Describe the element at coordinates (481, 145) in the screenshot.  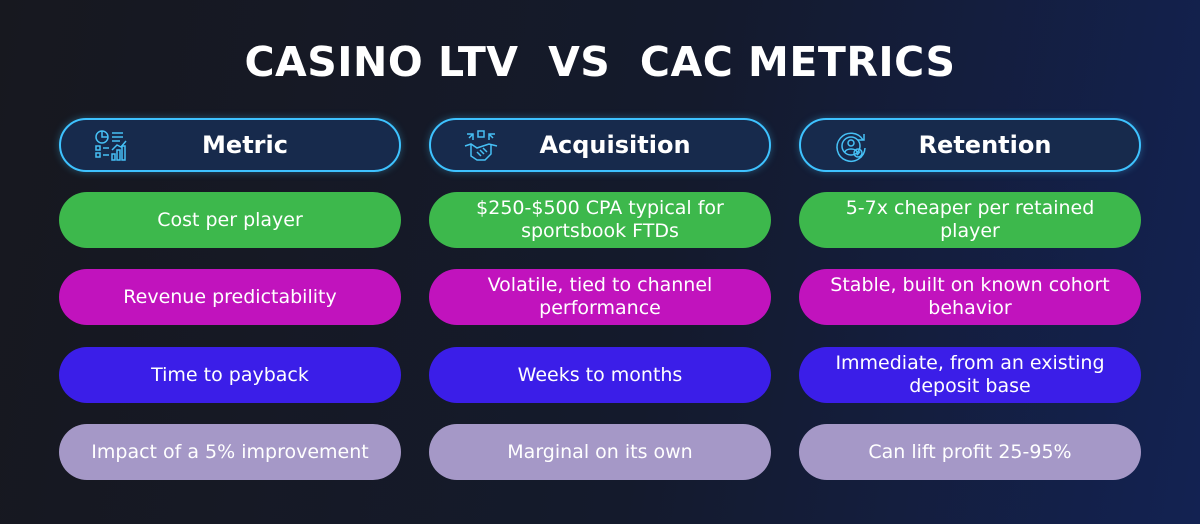
I see `handshake-icon` at that location.